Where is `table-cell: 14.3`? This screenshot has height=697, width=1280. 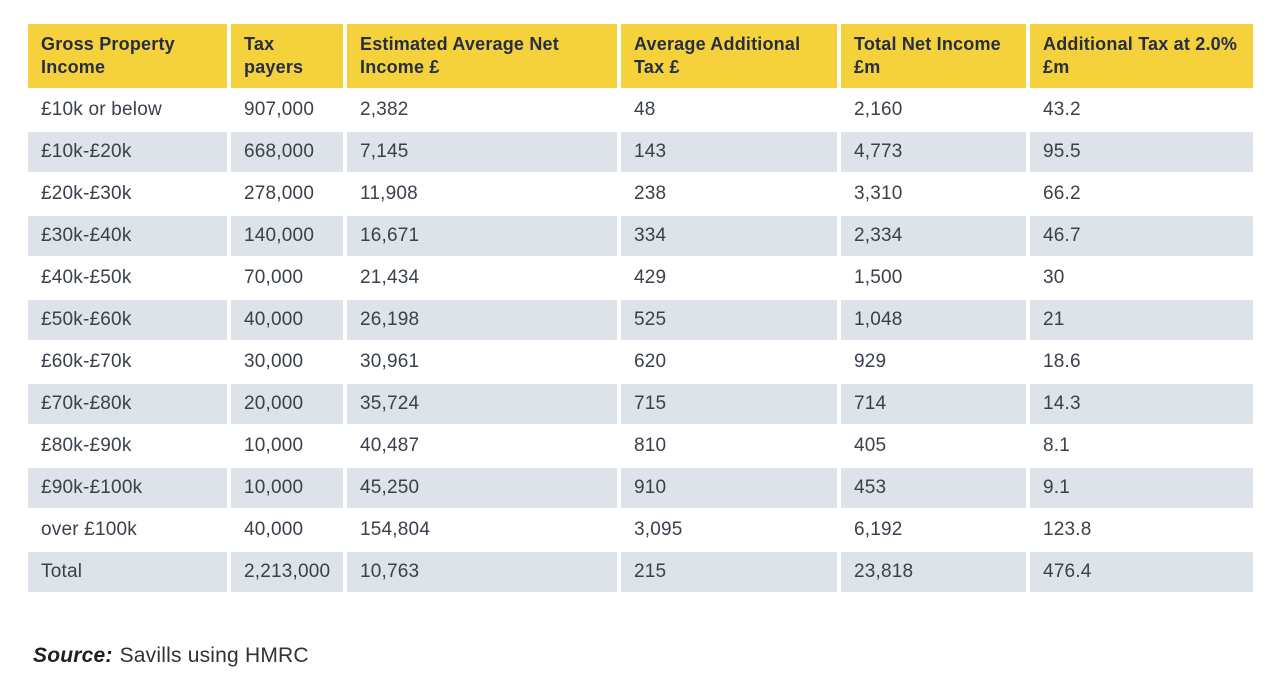 table-cell: 14.3 is located at coordinates (1141, 405).